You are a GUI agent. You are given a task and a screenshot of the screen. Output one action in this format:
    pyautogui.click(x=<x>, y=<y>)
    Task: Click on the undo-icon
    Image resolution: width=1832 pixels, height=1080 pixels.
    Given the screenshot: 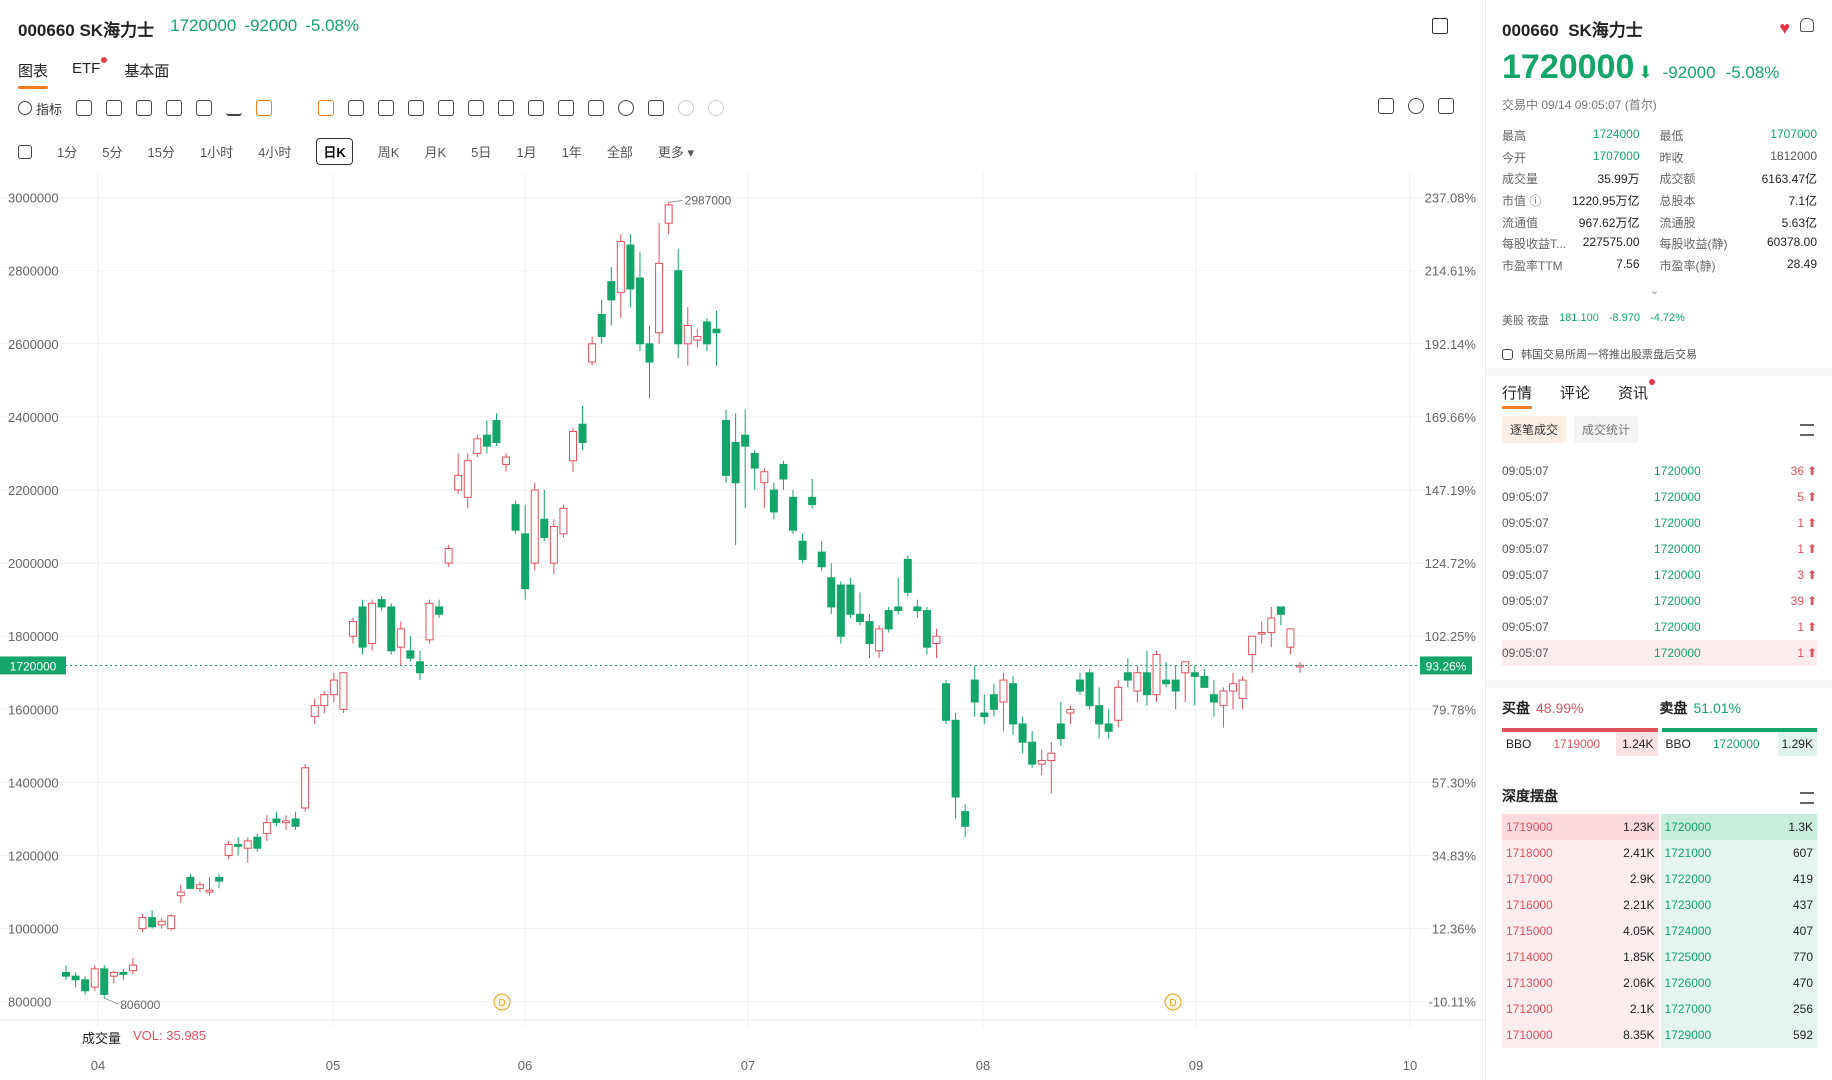 What is the action you would take?
    pyautogui.click(x=686, y=108)
    